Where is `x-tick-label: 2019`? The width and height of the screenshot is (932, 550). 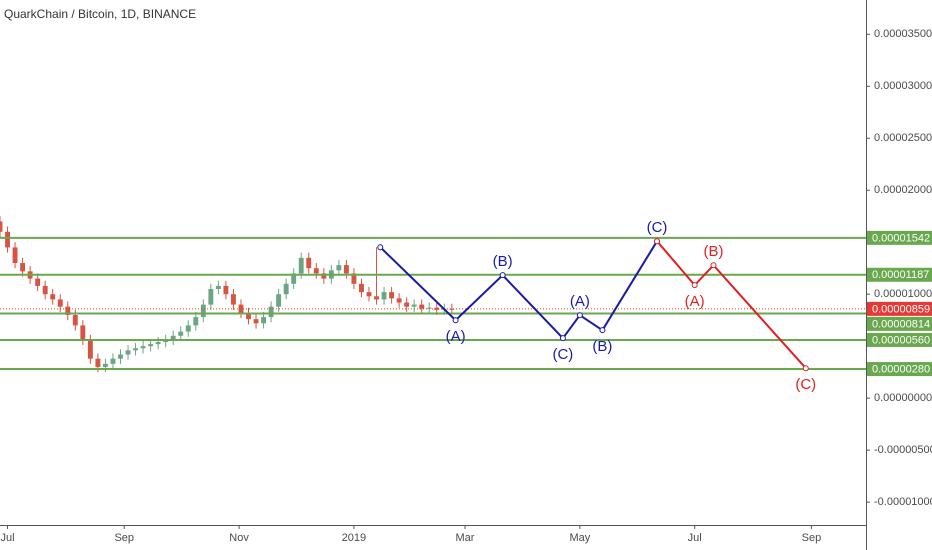 x-tick-label: 2019 is located at coordinates (354, 538).